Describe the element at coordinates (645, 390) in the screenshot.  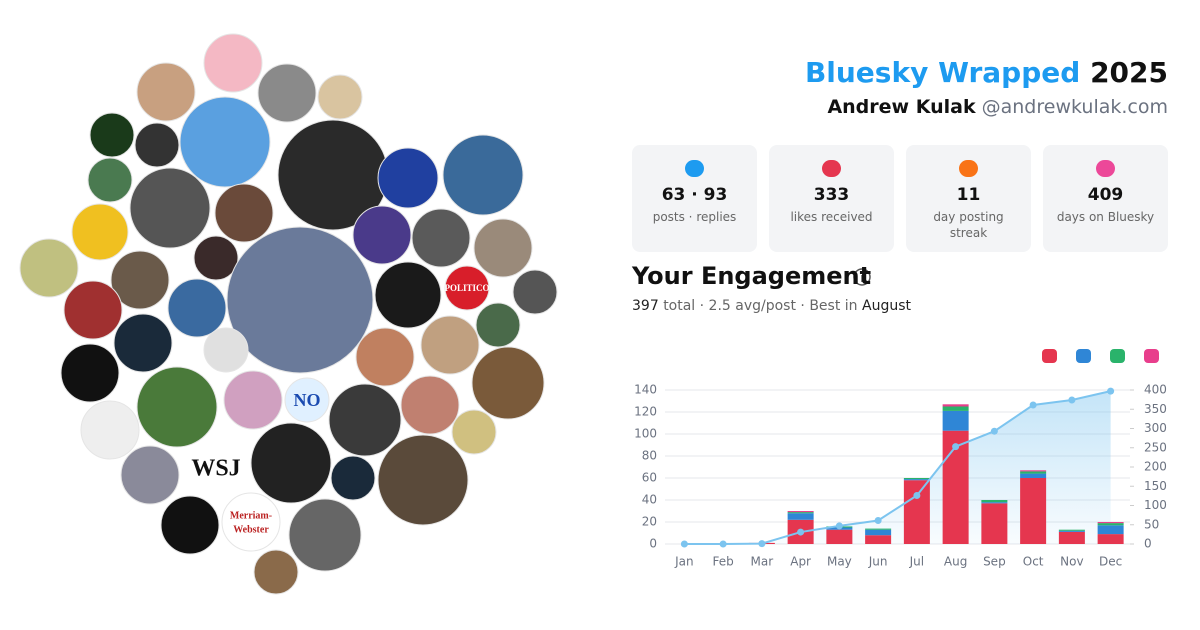
I see `y-tick-label: 140` at that location.